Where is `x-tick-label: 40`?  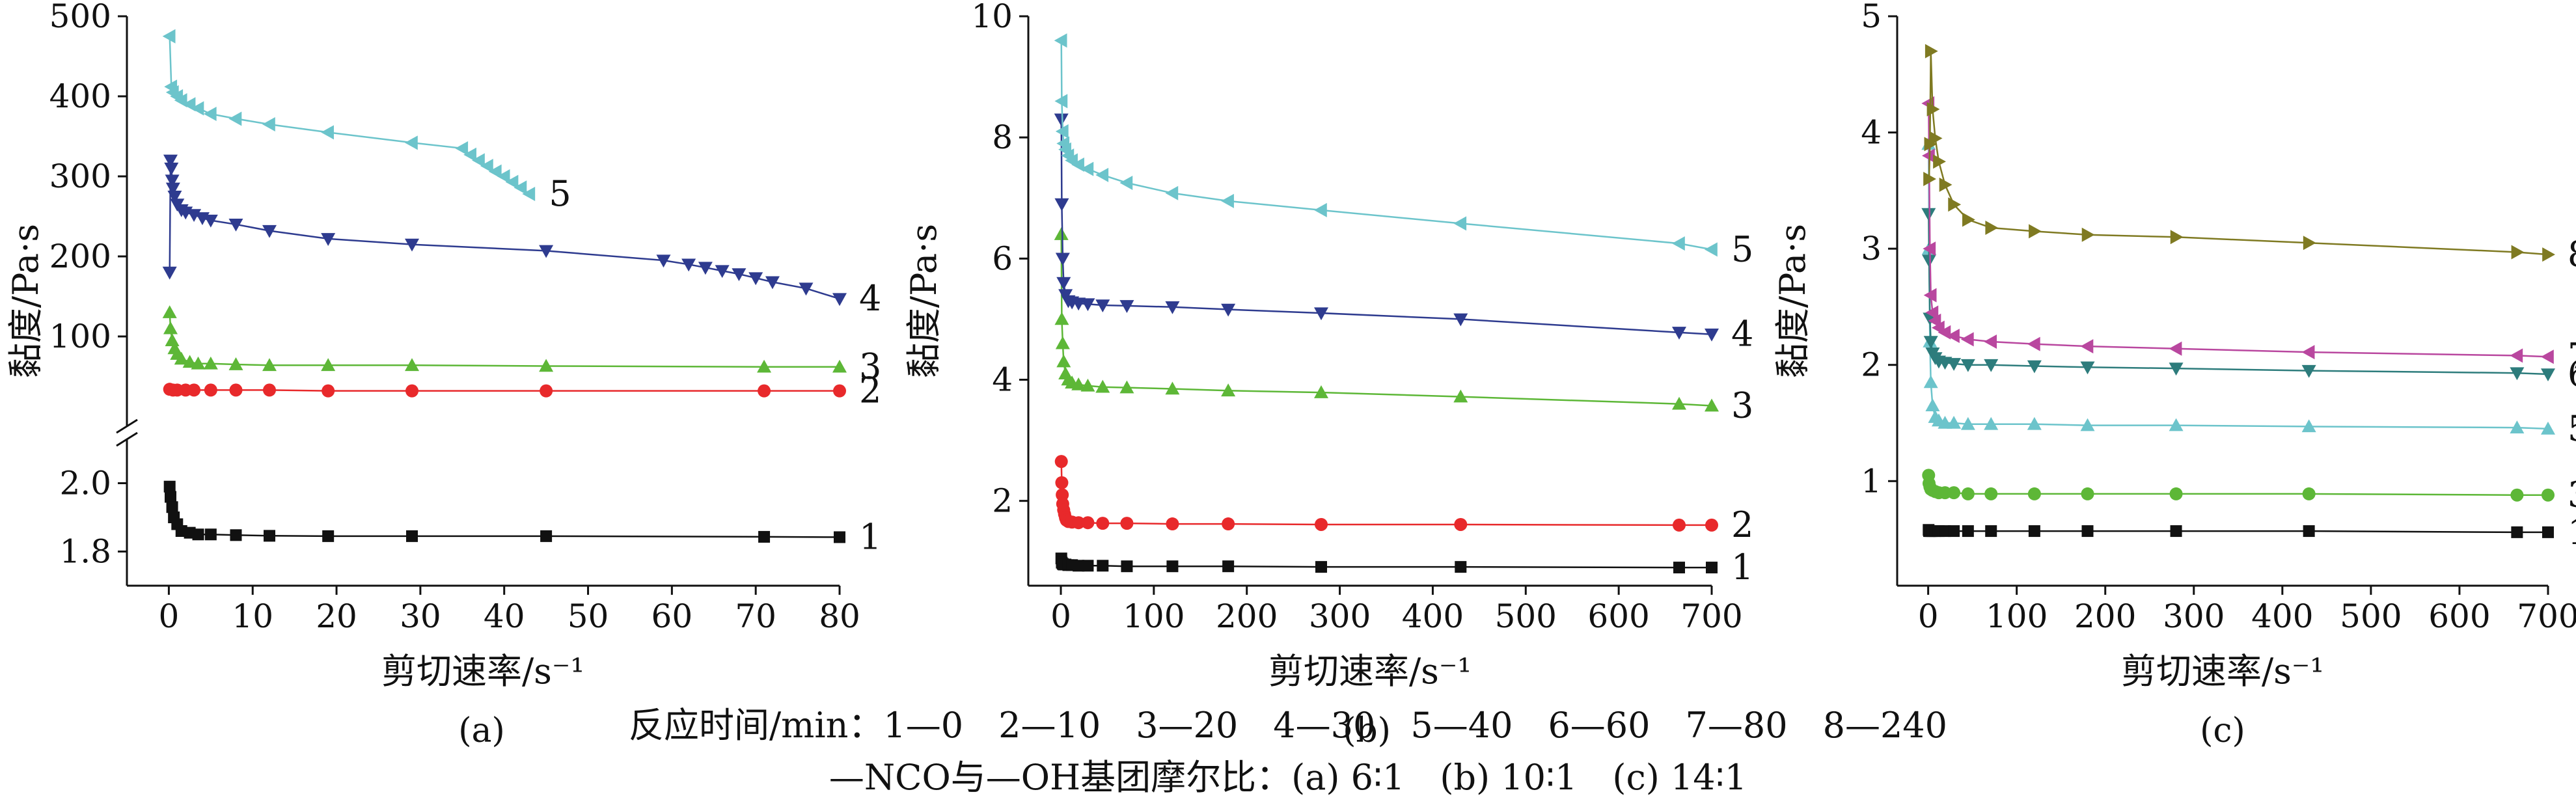 x-tick-label: 40 is located at coordinates (505, 616).